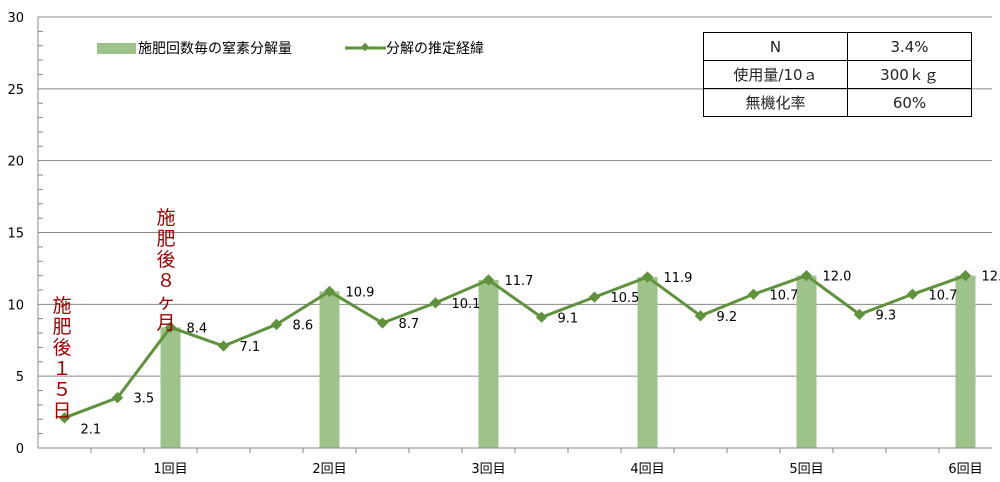 The height and width of the screenshot is (482, 1000). Describe the element at coordinates (329, 469) in the screenshot. I see `x-tick-label: 2回目` at that location.